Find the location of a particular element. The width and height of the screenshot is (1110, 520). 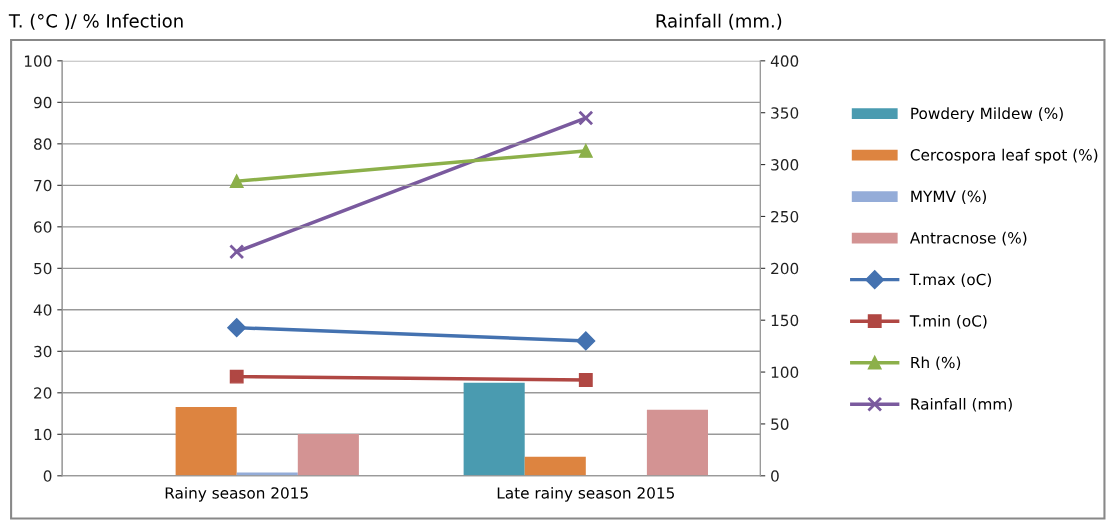

y-tick-label: 40 is located at coordinates (42, 310).